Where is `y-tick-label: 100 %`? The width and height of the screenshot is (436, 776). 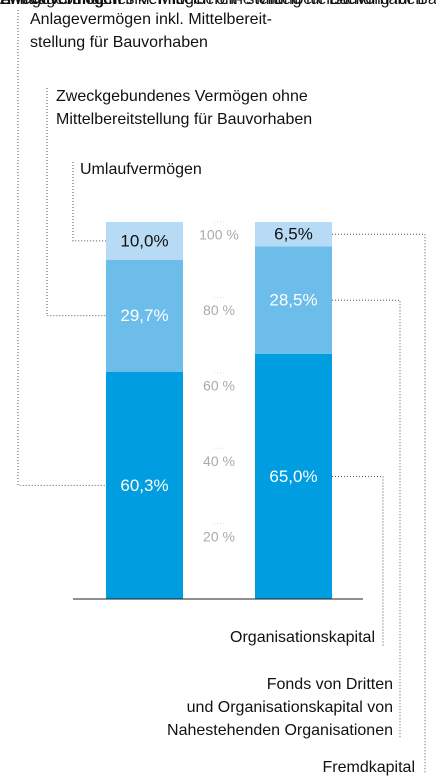
y-tick-label: 100 % is located at coordinates (219, 235).